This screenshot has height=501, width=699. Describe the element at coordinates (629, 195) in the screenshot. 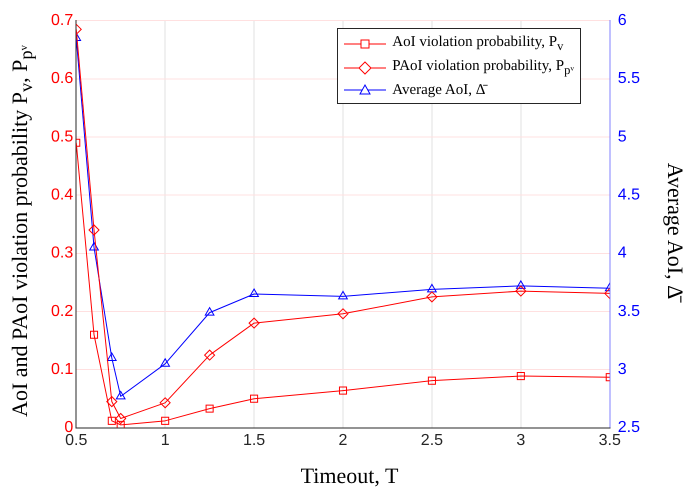

I see `y2-tick-label: 4.5` at that location.